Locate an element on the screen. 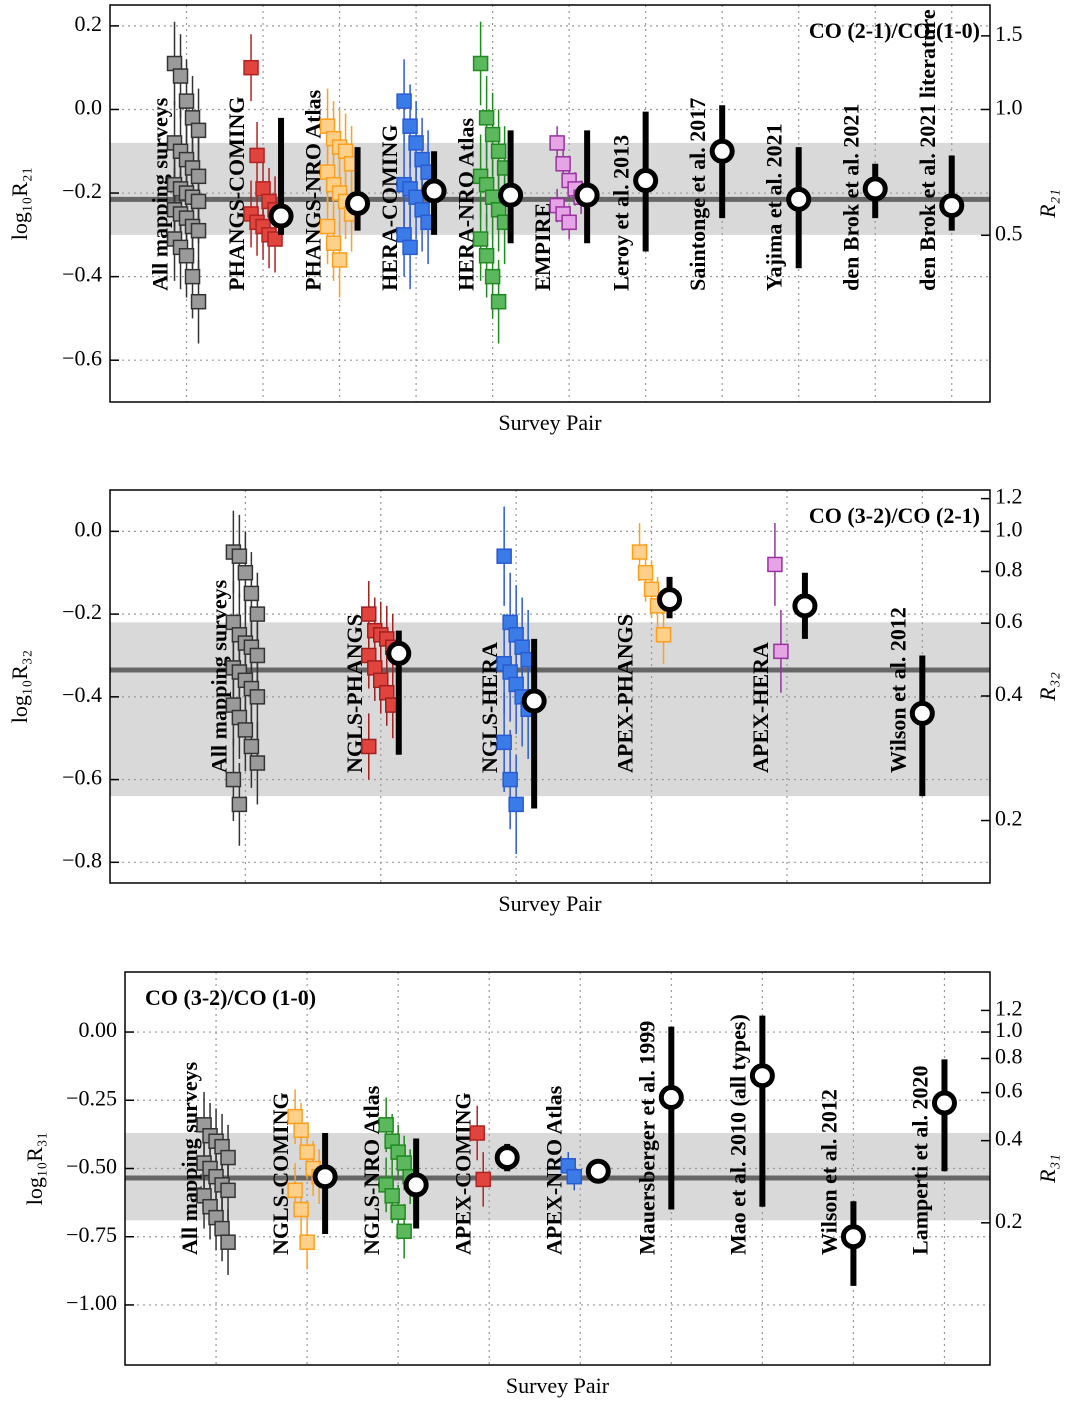  y-tick-label: 0.2 is located at coordinates (89, 23).